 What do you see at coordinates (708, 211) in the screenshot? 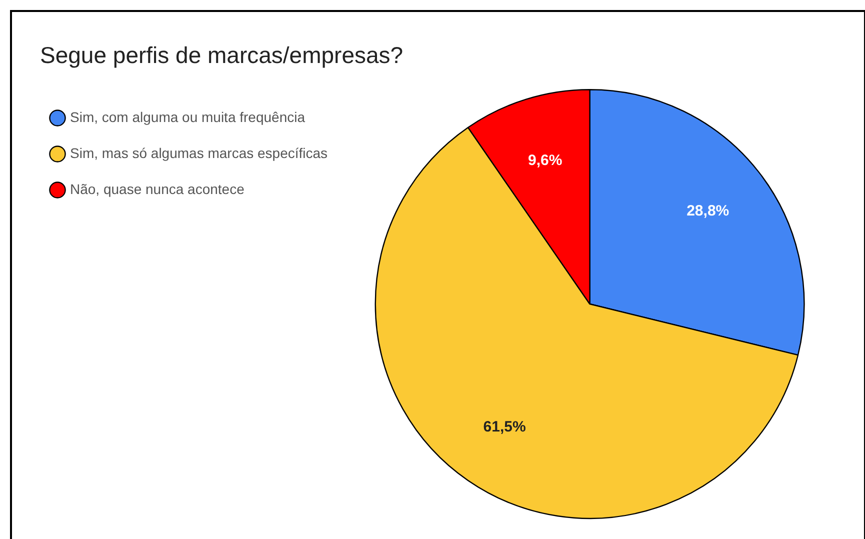
I see `data-label: 28,8%` at bounding box center [708, 211].